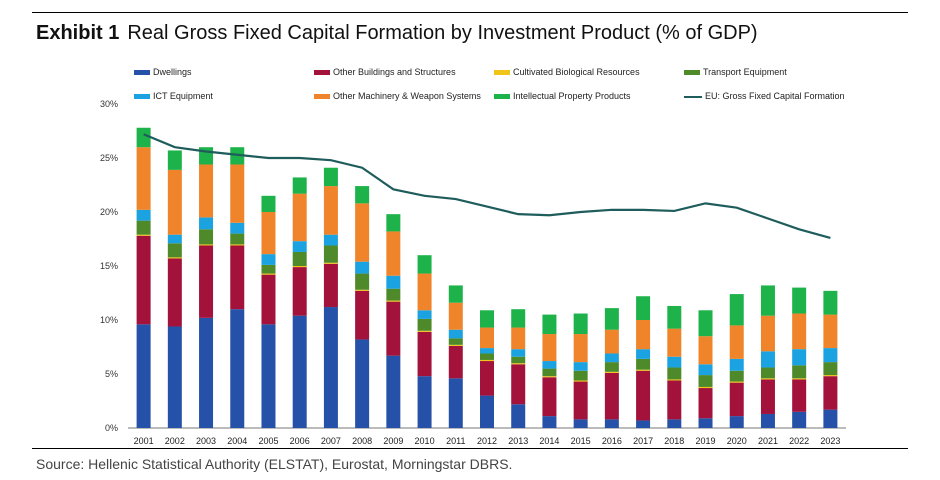 This screenshot has width=940, height=480. Describe the element at coordinates (183, 96) in the screenshot. I see `legend-label: ICT Equipment` at that location.